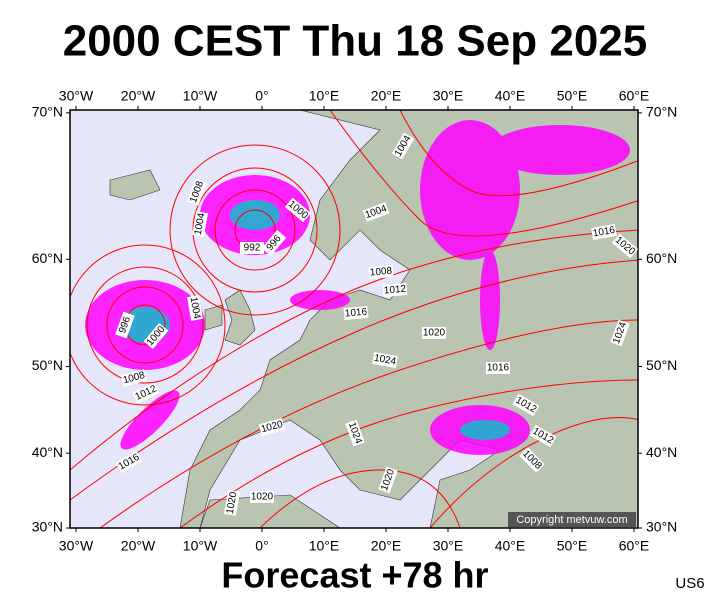 This screenshot has width=711, height=605. I want to click on isobar-label-text: 1024, so click(385, 360).